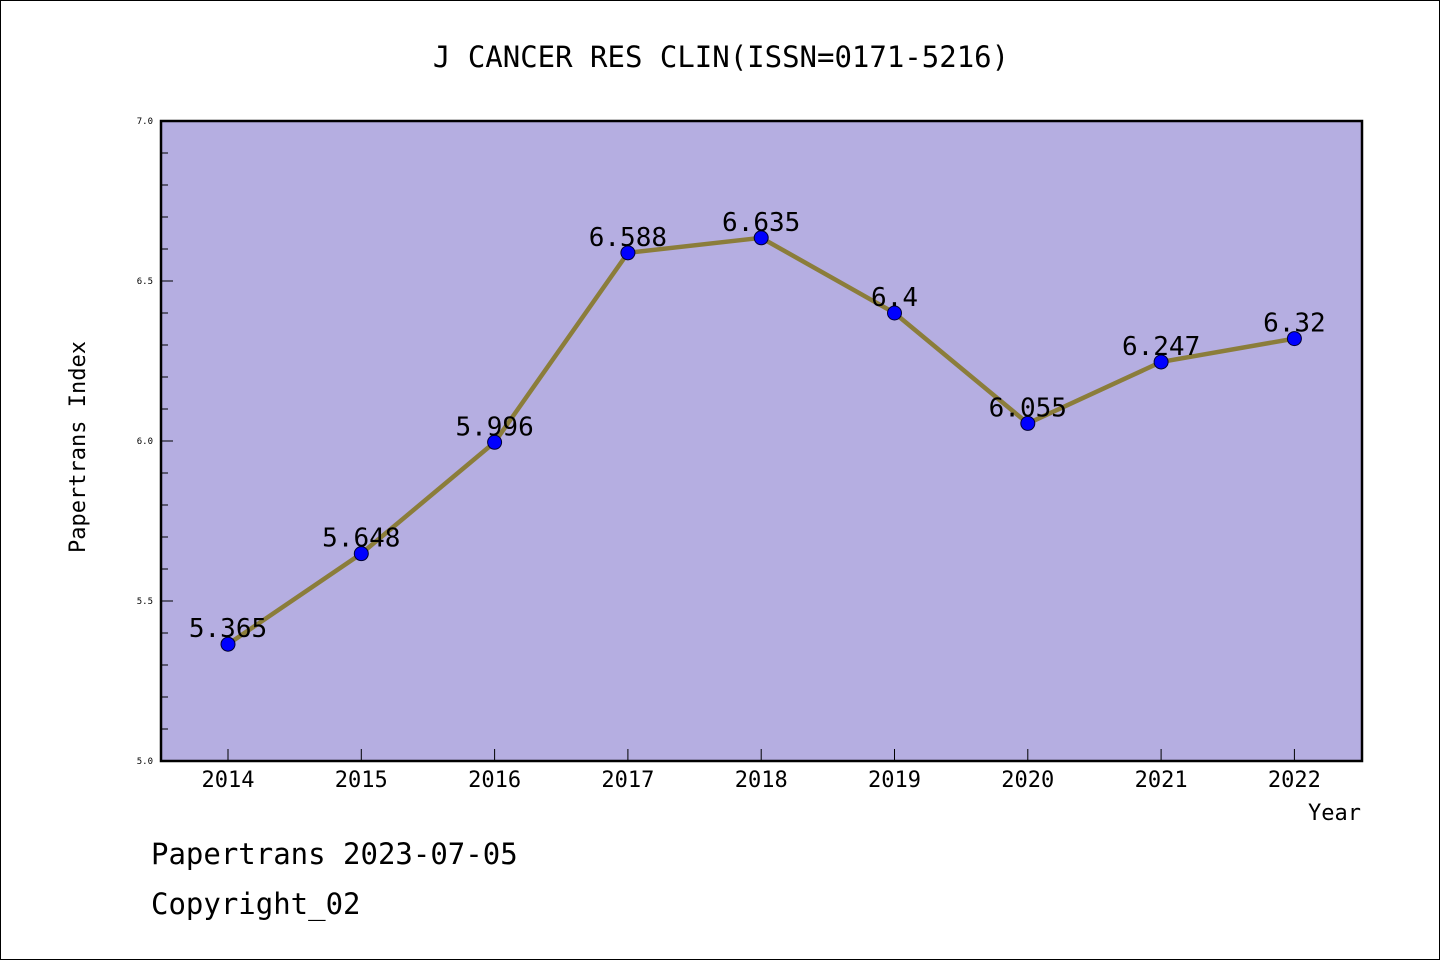 The image size is (1440, 960). I want to click on x-tick-label: 2019, so click(894, 780).